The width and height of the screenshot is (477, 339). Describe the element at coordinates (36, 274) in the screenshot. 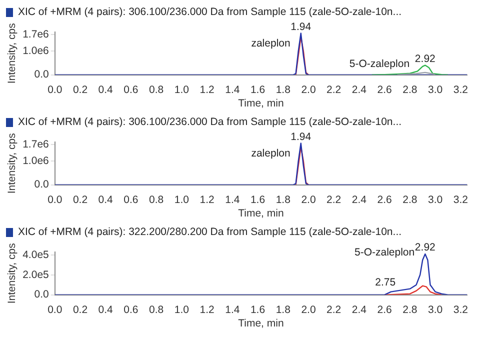

I see `y-tick-label: 2.0e5` at that location.